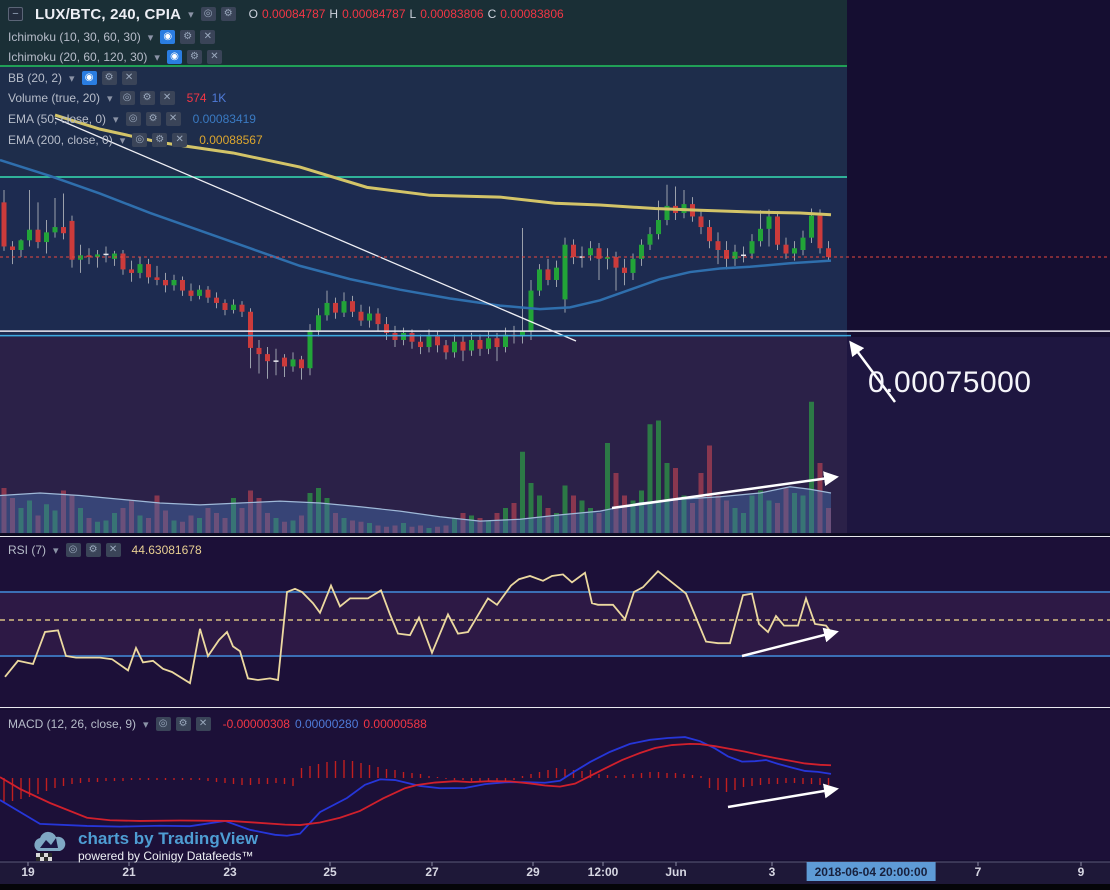 Image resolution: width=1110 pixels, height=890 pixels. I want to click on time-axis-label: 21, so click(129, 872).